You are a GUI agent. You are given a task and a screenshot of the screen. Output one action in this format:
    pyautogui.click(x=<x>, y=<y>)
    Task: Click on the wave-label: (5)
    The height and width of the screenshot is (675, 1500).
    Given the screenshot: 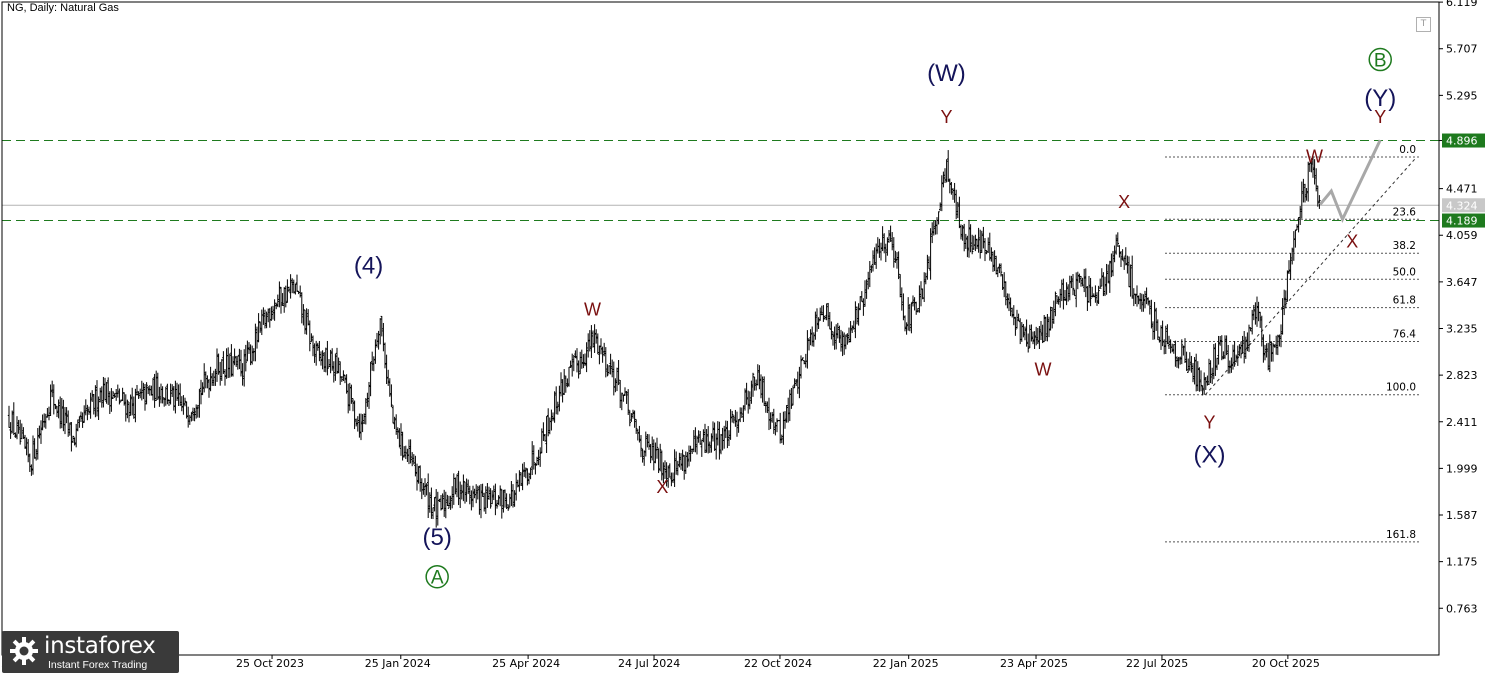 What is the action you would take?
    pyautogui.click(x=436, y=537)
    